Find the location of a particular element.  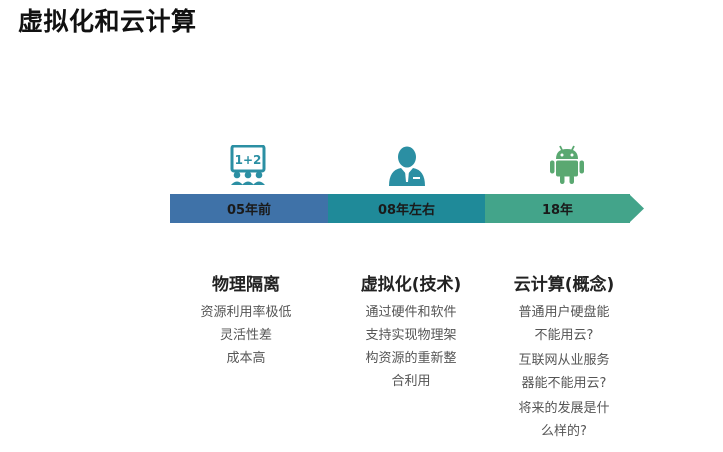

stage-3-label: 18年 is located at coordinates (557, 210).